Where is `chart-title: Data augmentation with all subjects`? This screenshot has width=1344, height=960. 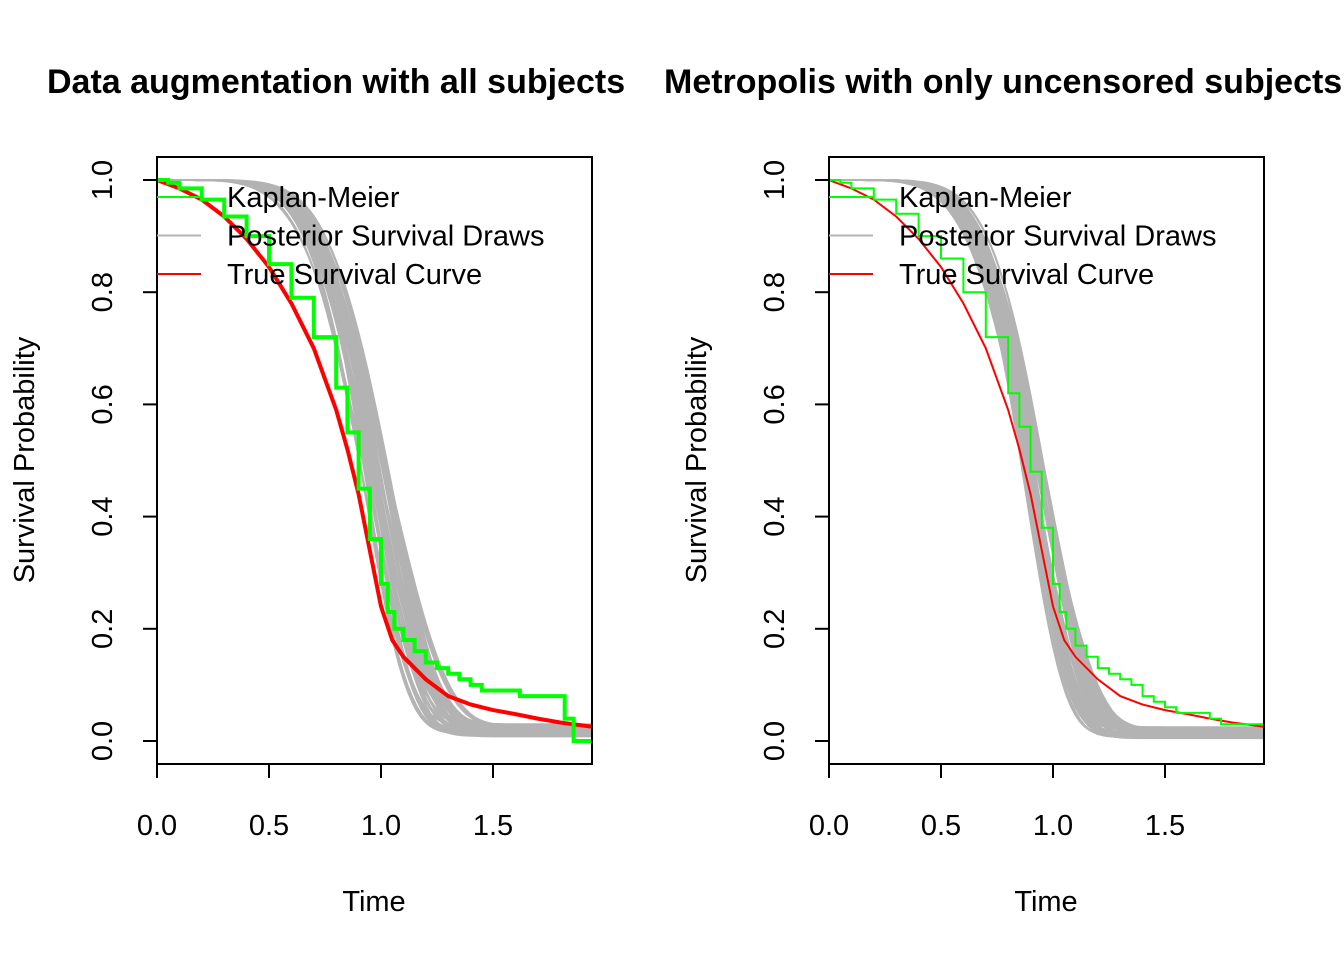 chart-title: Data augmentation with all subjects is located at coordinates (336, 82).